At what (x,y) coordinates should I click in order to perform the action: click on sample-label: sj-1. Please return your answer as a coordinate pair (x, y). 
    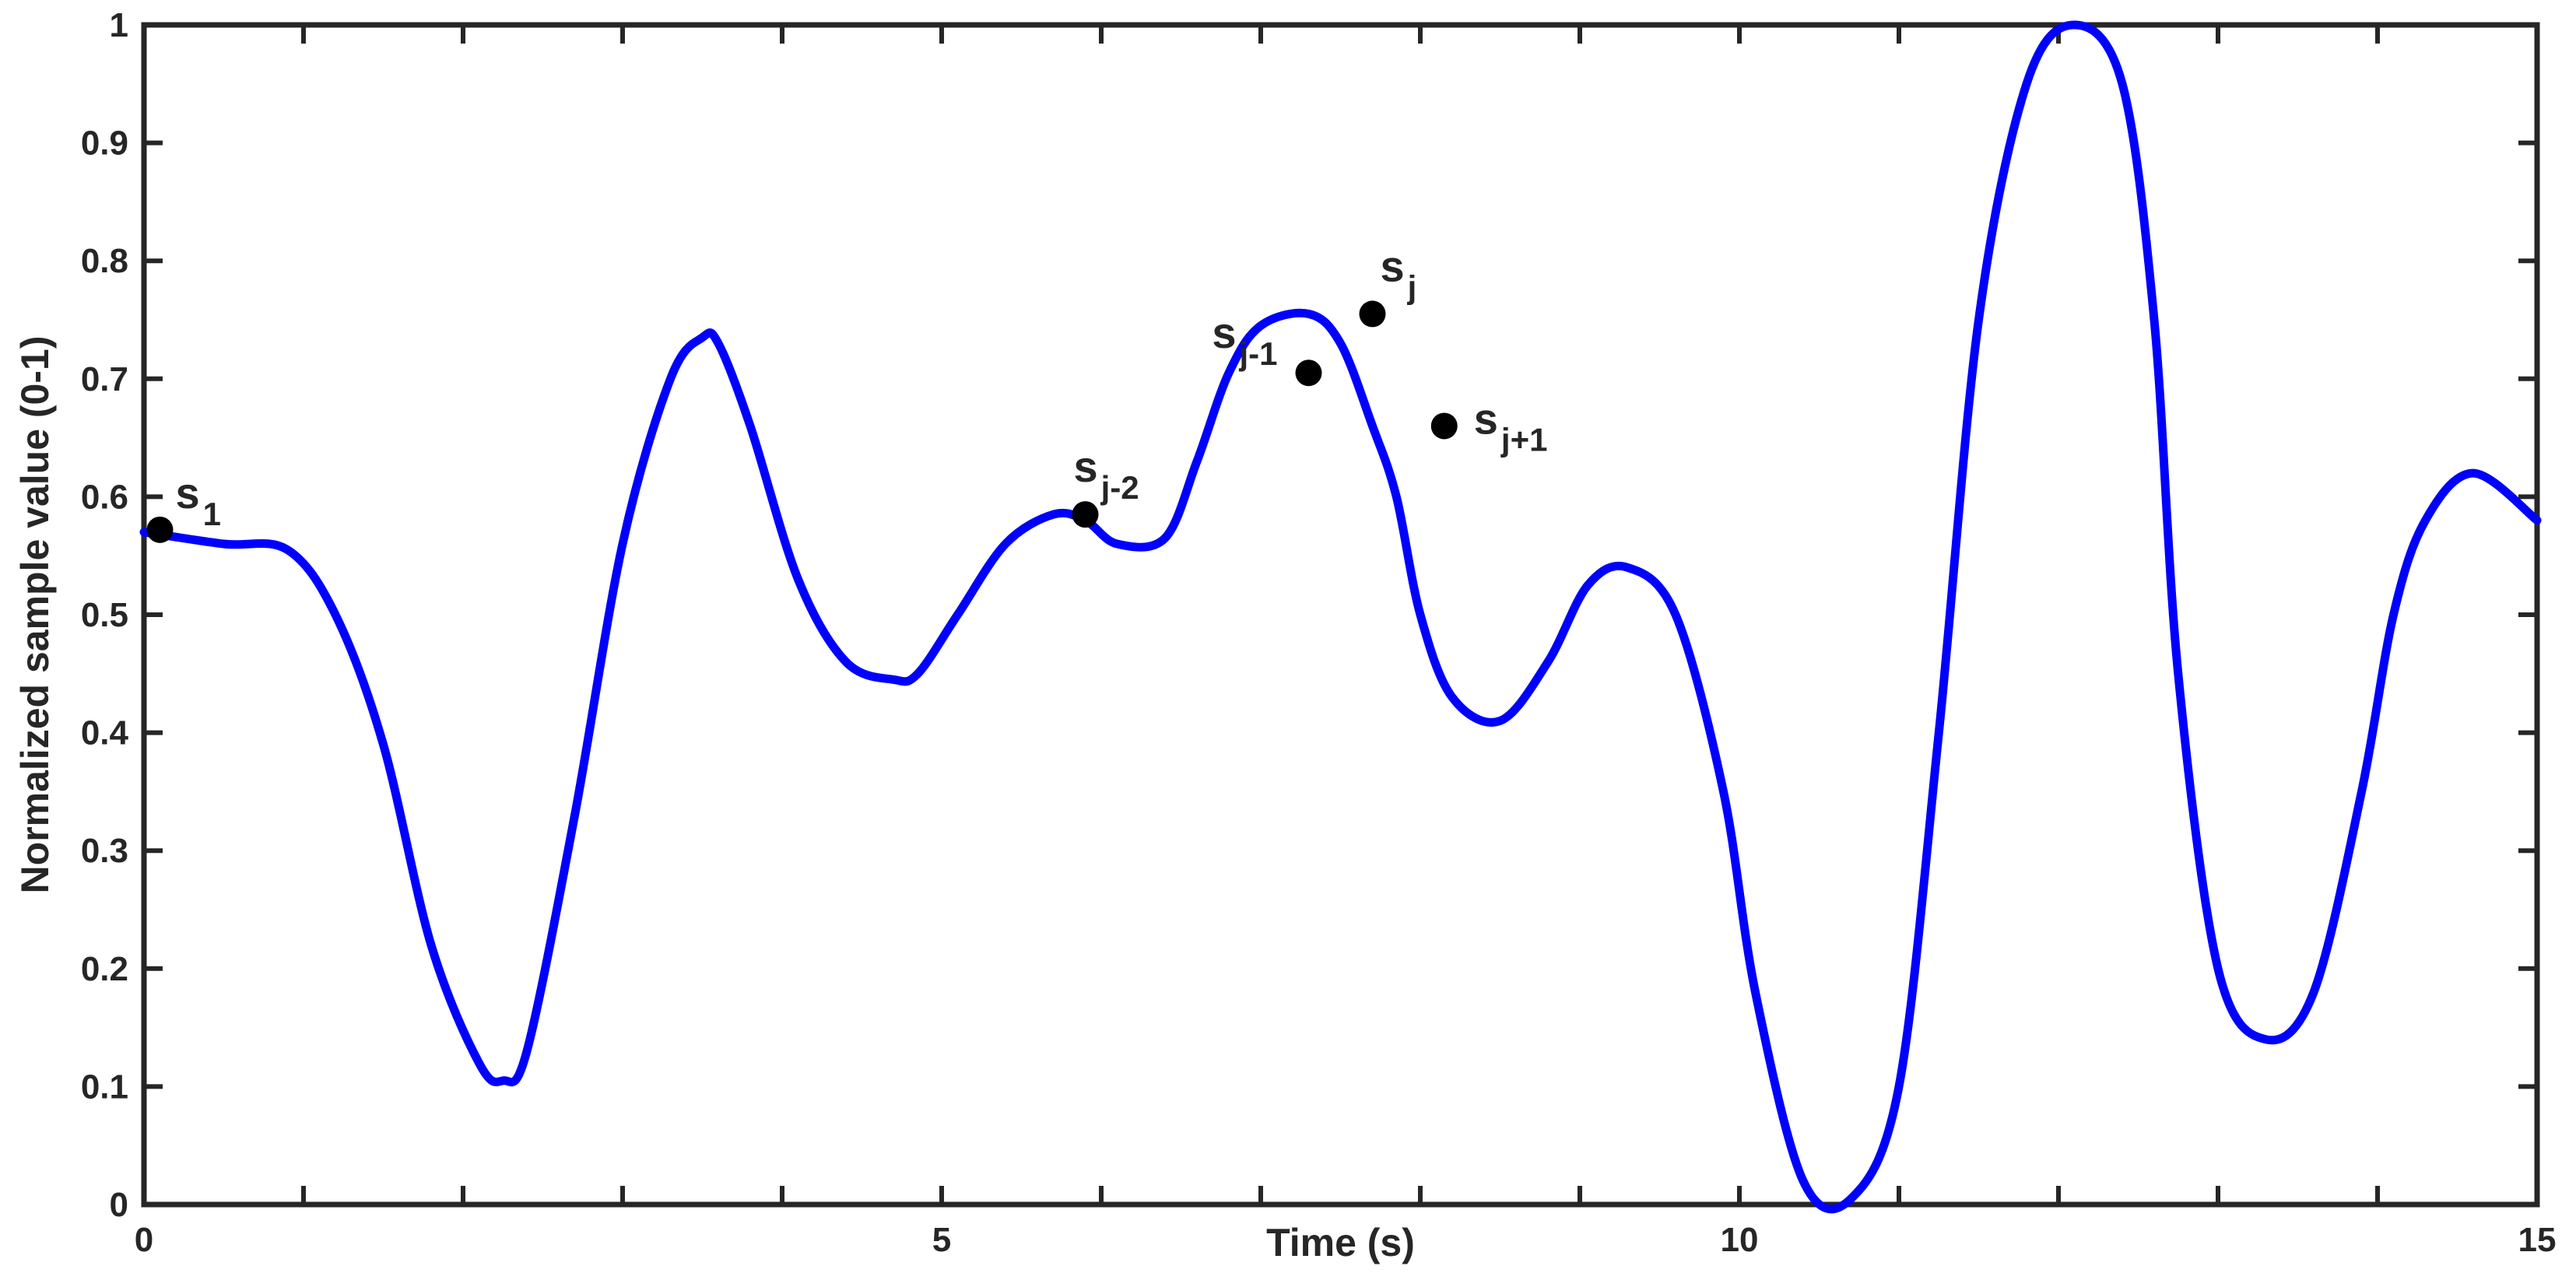
    Looking at the image, I should click on (1244, 340).